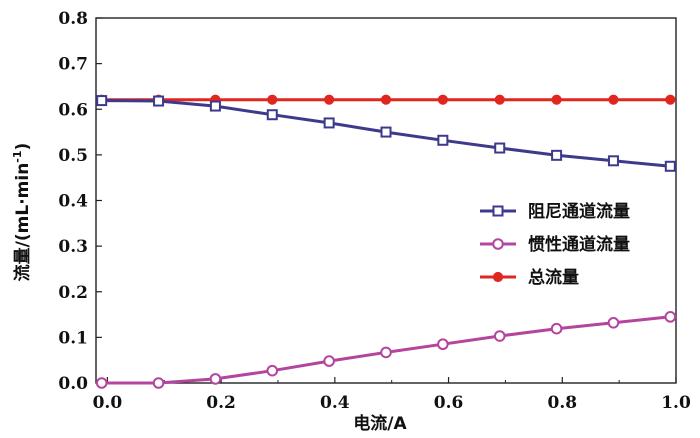 This screenshot has width=700, height=438. I want to click on y-axis-title-superscript: -1, so click(17, 156).